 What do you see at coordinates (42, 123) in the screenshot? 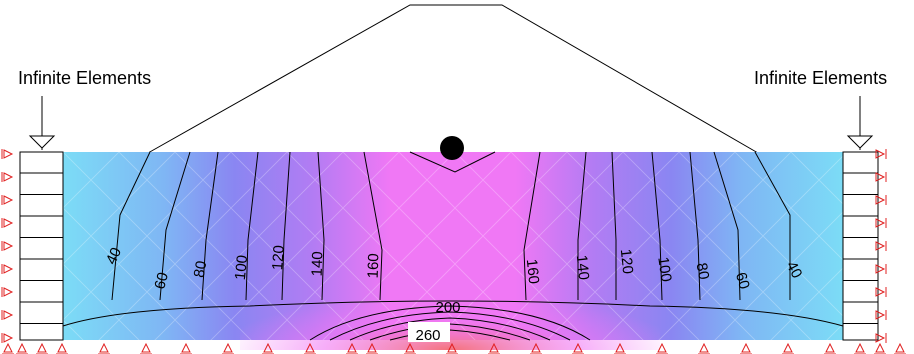
I see `arrow-left` at bounding box center [42, 123].